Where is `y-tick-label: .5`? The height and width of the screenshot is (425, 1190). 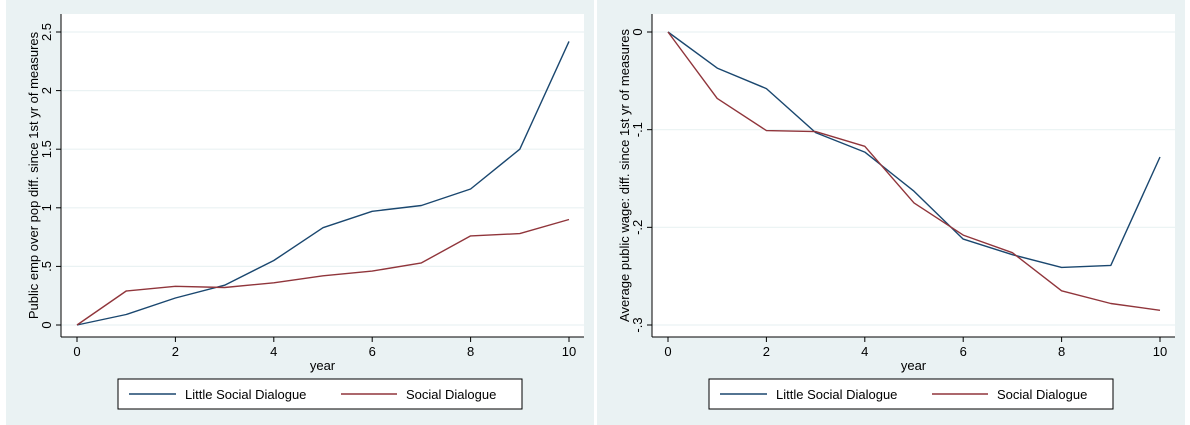 y-tick-label: .5 is located at coordinates (46, 266).